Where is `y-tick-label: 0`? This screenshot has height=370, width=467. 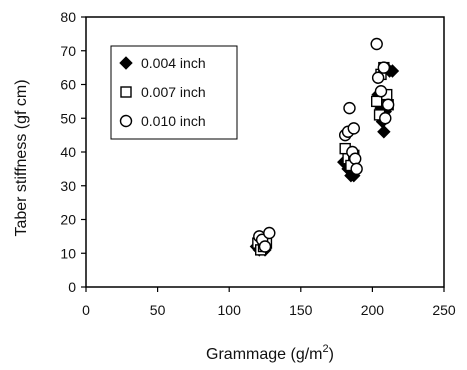
y-tick-label: 0 is located at coordinates (72, 287).